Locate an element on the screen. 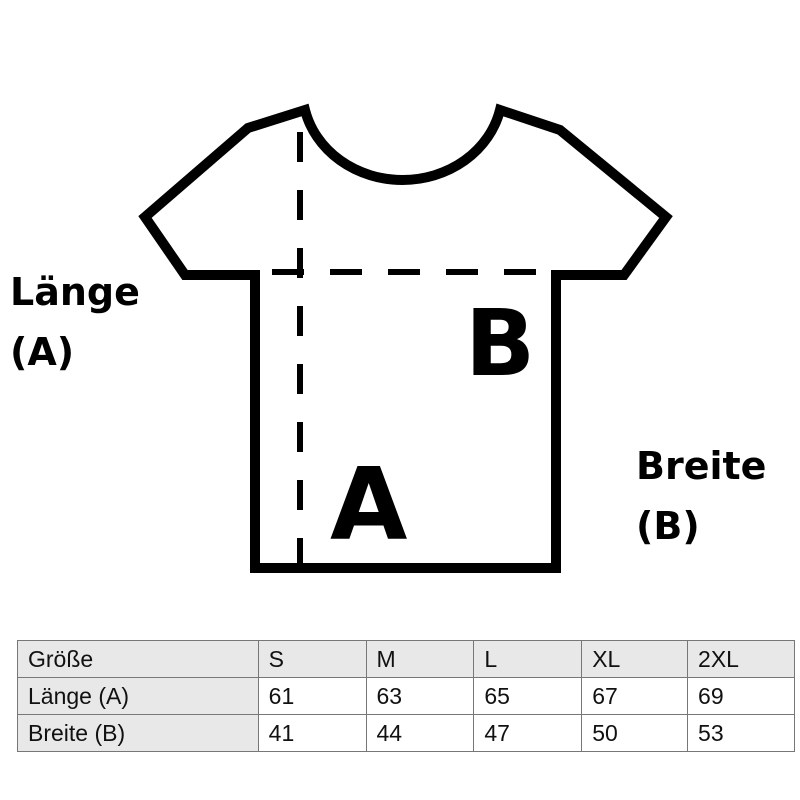 The width and height of the screenshot is (800, 800). table-header-row: Größe S M L XL 2XL is located at coordinates (406, 659).